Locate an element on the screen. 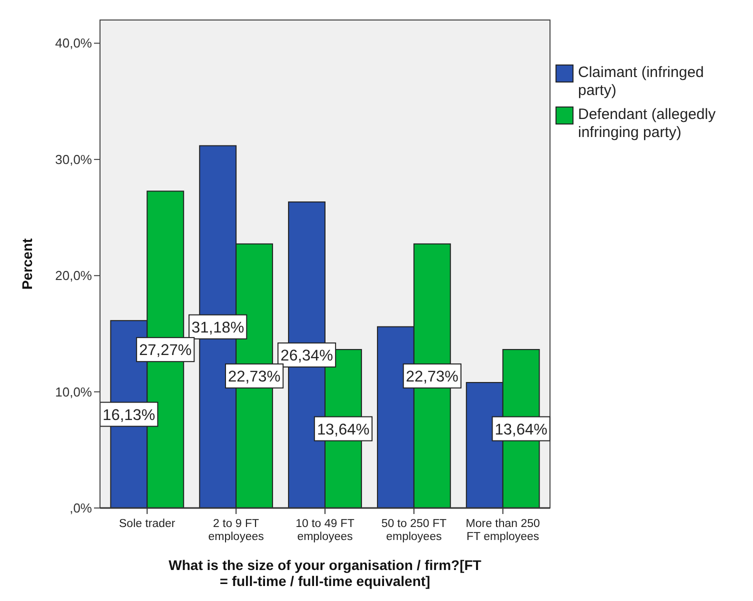  x-tick-label: 2 to 9 FT employees is located at coordinates (236, 530).